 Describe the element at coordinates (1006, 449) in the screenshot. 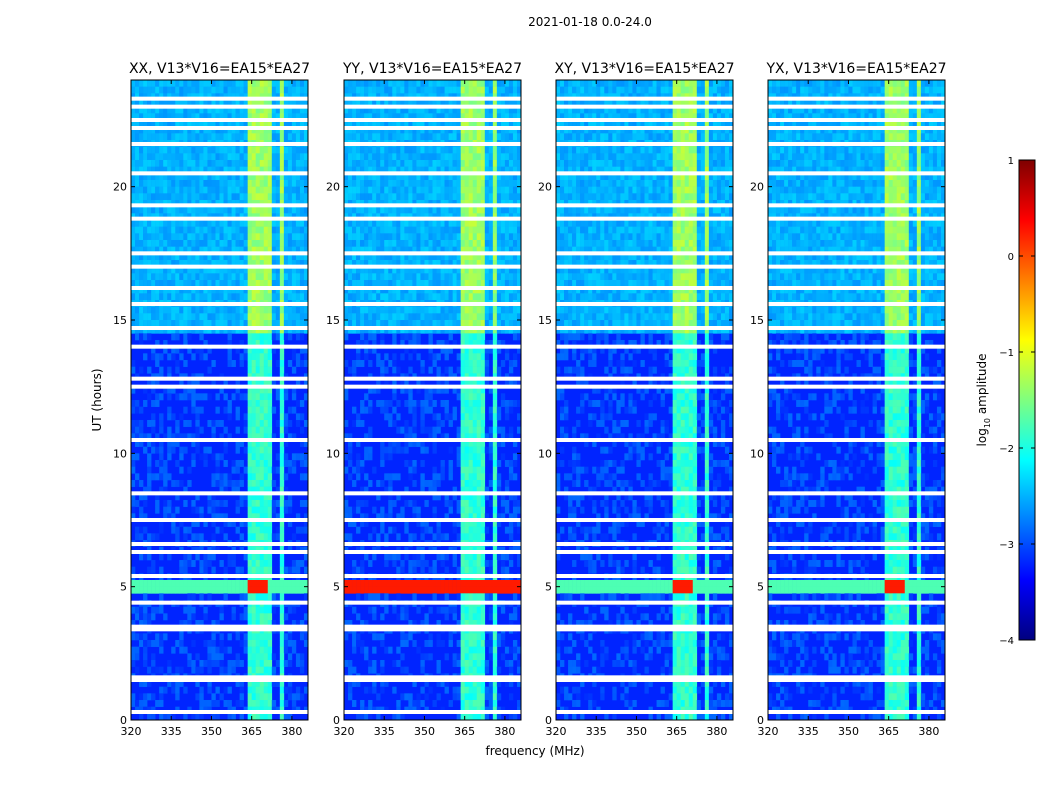

I see `colorbar-tick-label: −2` at that location.